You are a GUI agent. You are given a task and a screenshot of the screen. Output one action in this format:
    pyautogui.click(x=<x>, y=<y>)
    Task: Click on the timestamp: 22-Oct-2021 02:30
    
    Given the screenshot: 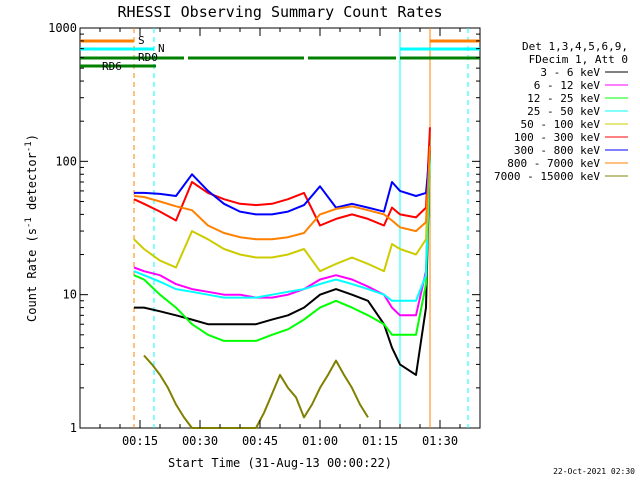 What is the action you would take?
    pyautogui.click(x=594, y=471)
    